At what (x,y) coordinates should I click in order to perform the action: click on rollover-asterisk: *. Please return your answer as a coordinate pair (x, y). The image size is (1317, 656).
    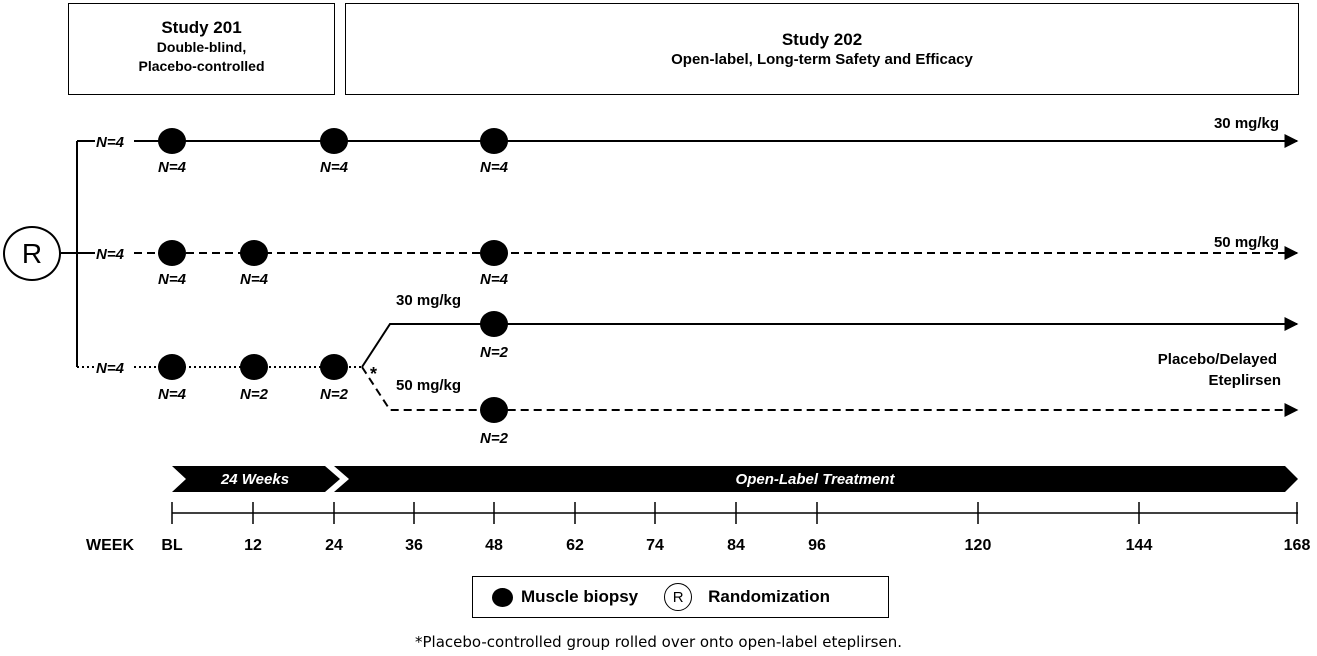
    Looking at the image, I should click on (373, 374).